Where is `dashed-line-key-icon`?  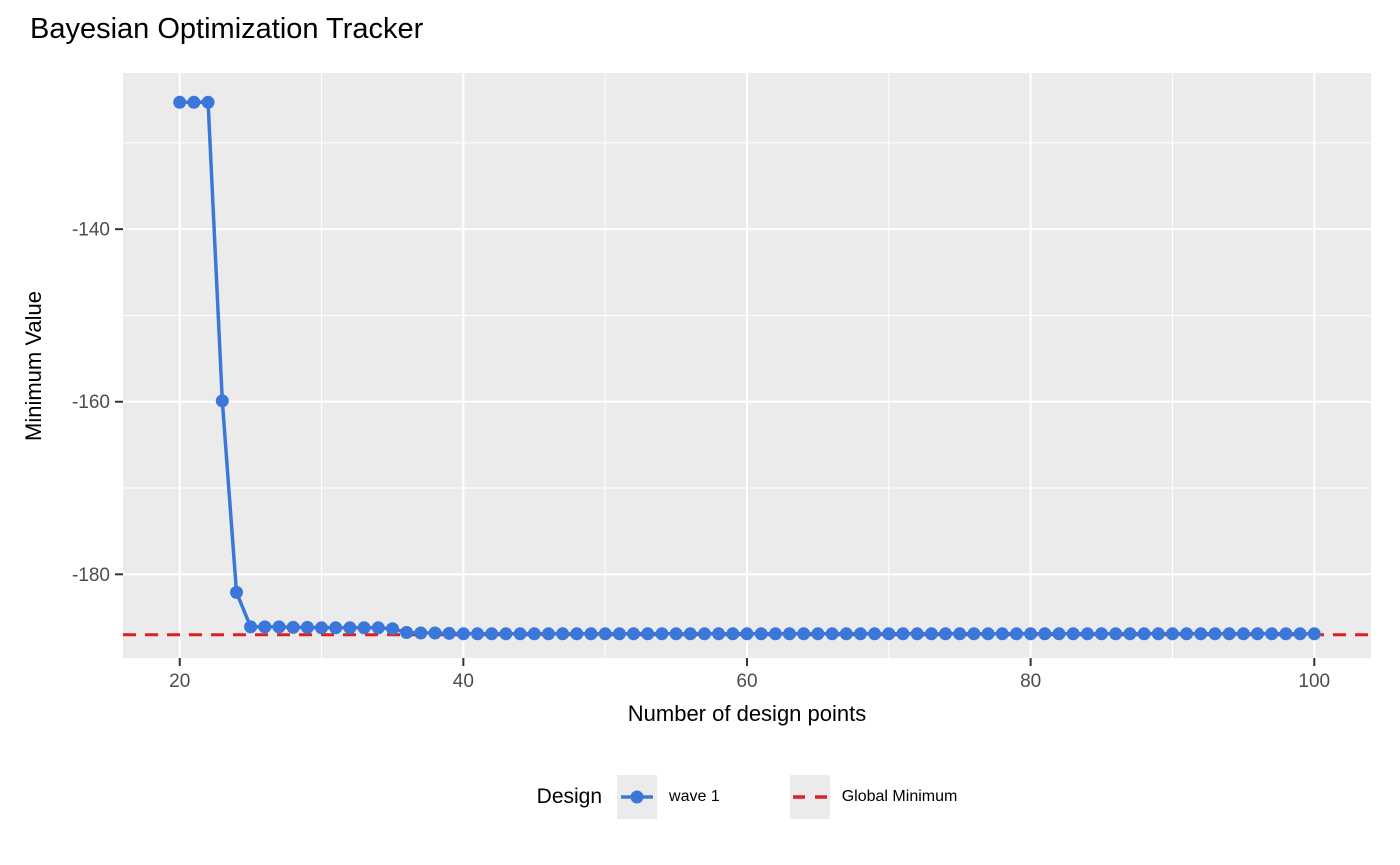 dashed-line-key-icon is located at coordinates (809, 797).